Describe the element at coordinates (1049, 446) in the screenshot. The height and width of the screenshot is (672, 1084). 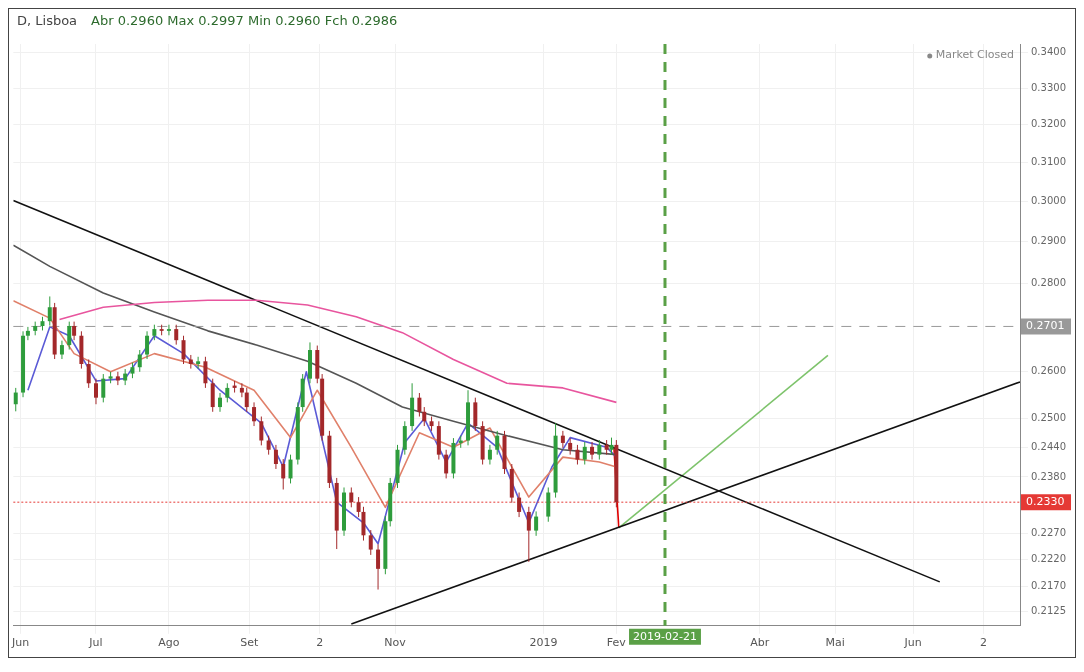
I see `y-tick-label: 0.2440` at that location.